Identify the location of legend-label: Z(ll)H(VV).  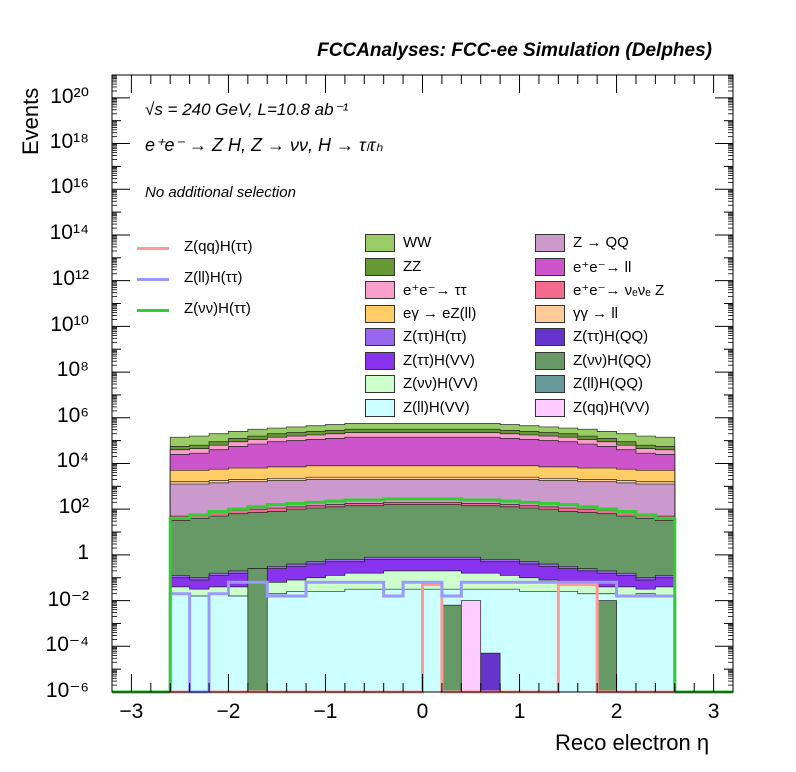
(436, 407).